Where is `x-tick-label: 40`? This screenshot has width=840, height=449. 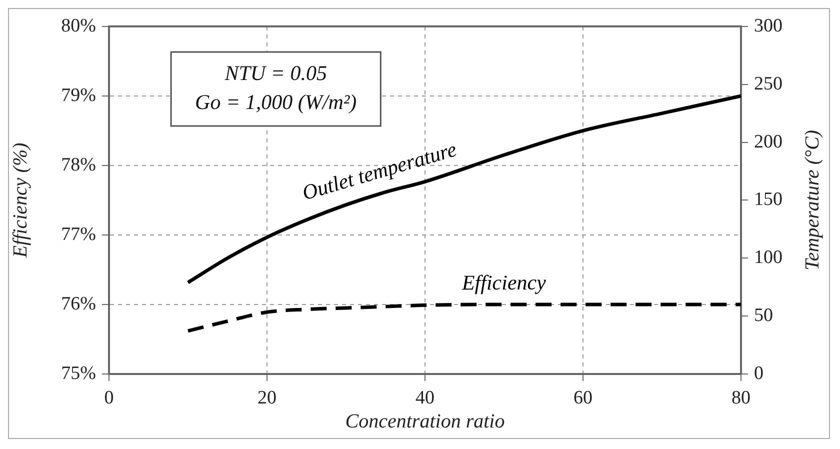
x-tick-label: 40 is located at coordinates (425, 397).